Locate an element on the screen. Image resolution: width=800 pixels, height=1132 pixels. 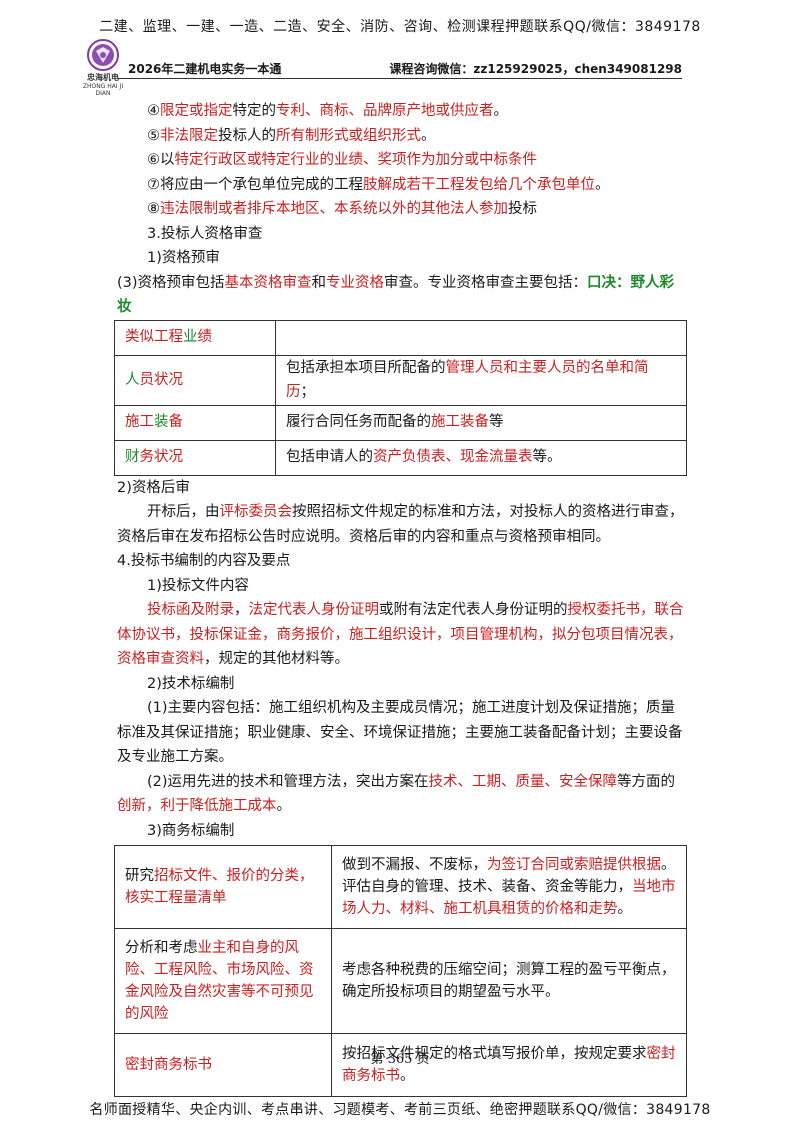
subheading: 2)资格后审 is located at coordinates (153, 487).